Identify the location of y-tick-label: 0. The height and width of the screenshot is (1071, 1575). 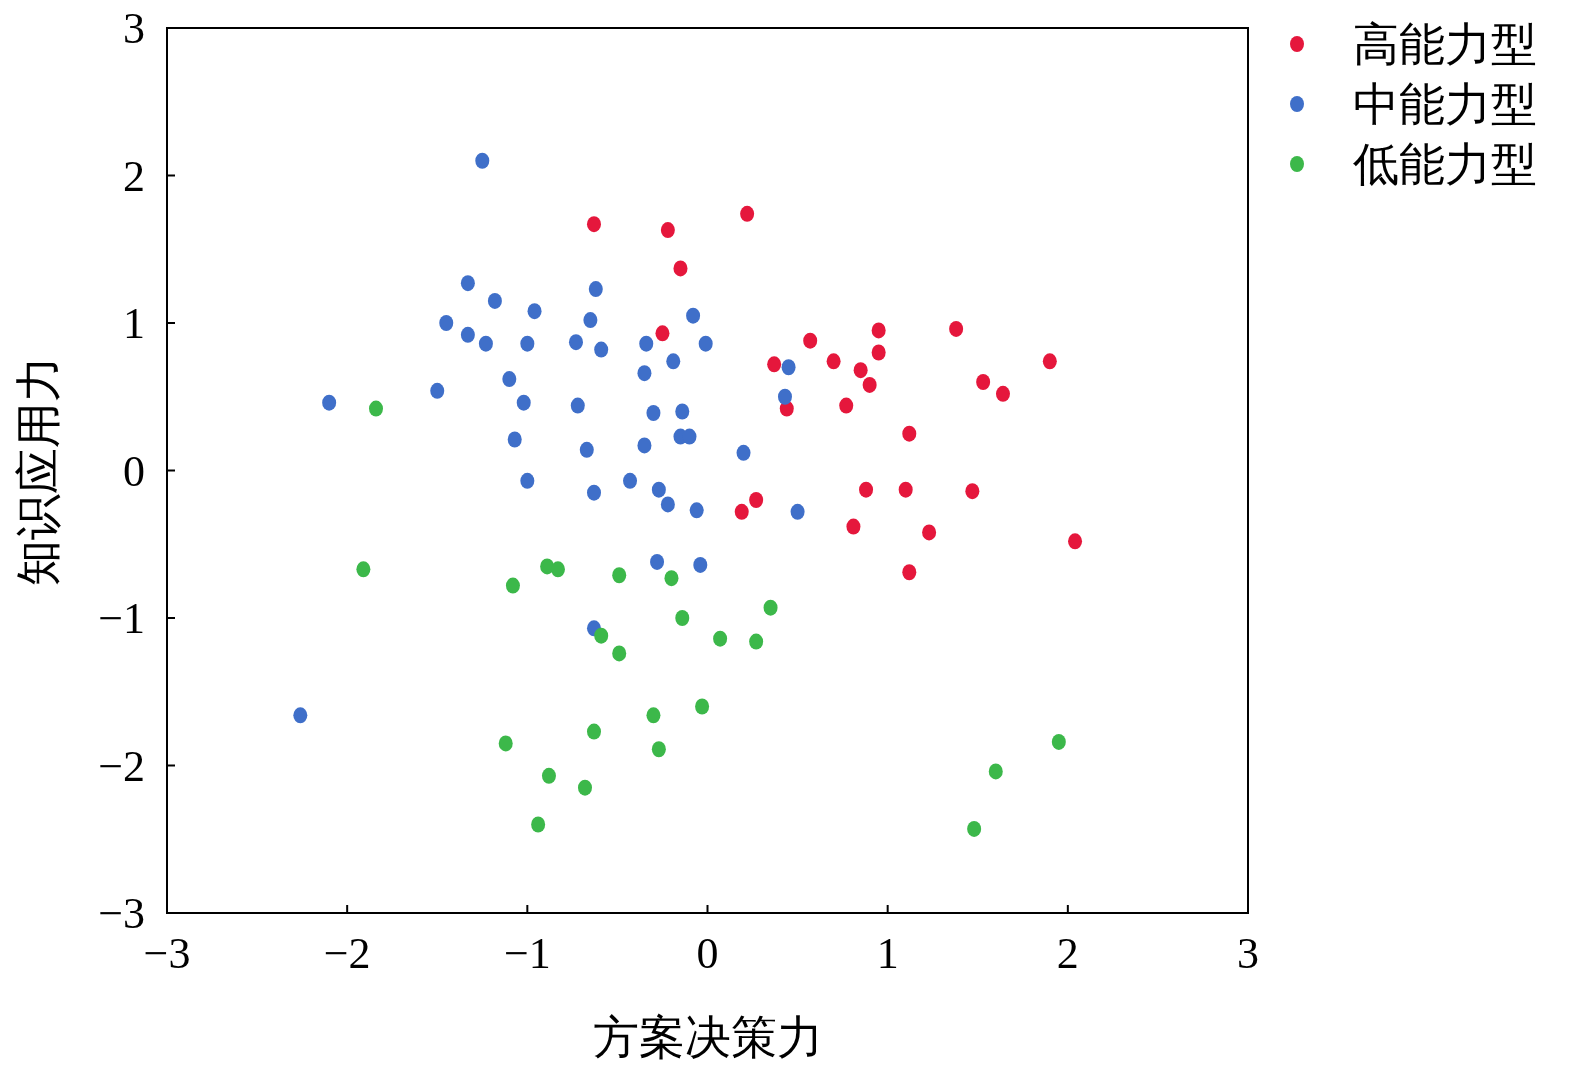
(134, 471).